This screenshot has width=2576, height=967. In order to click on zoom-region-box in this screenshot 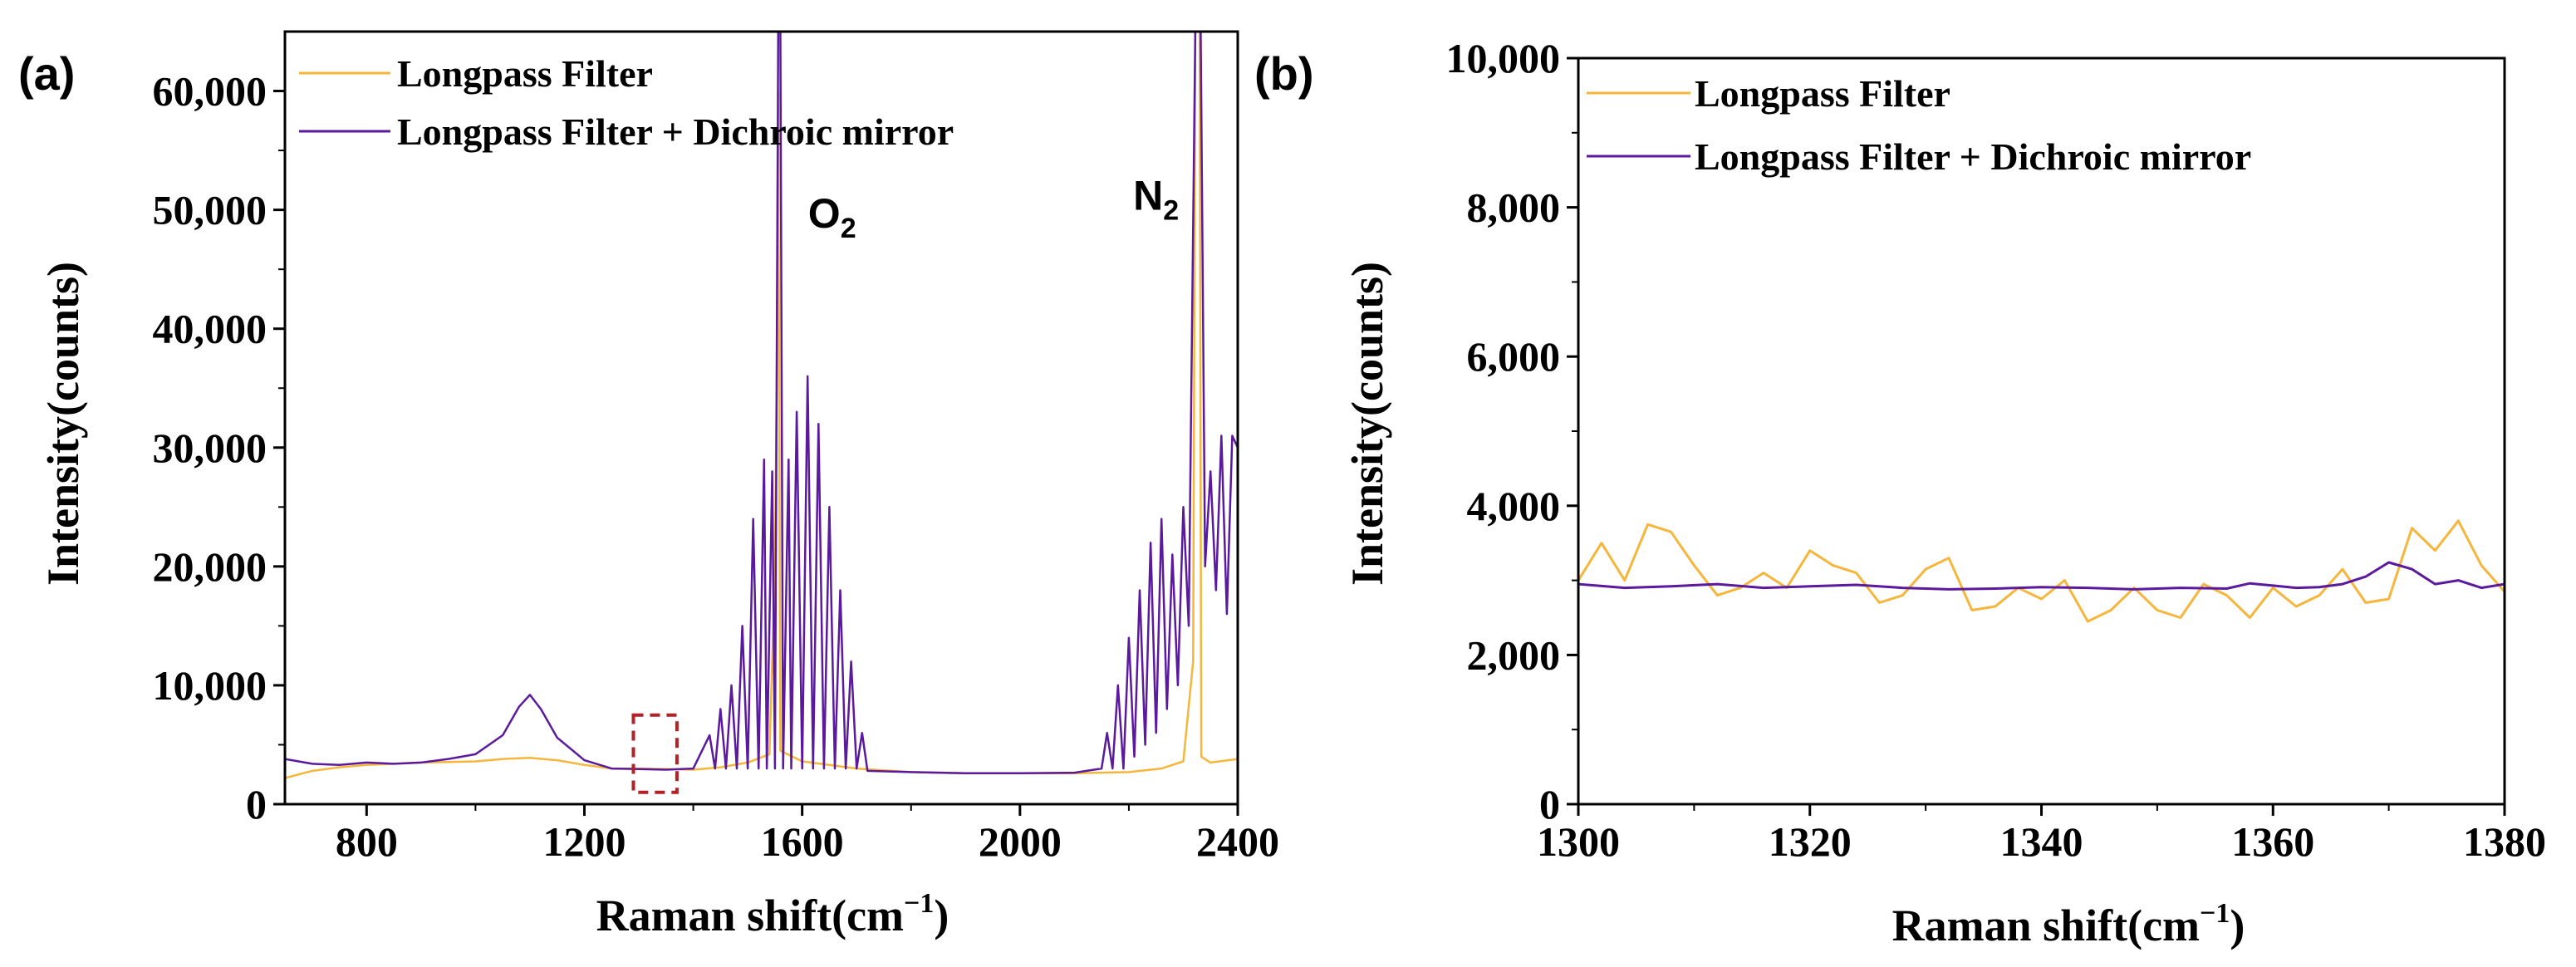, I will do `click(655, 754)`.